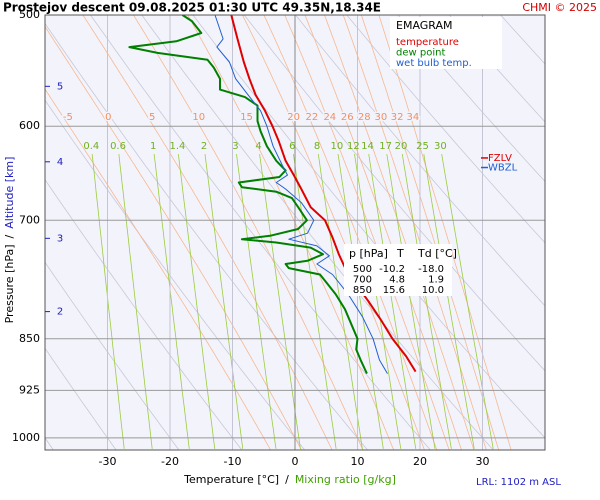 This screenshot has width=600, height=500. Describe the element at coordinates (287, 479) in the screenshot. I see `x-label-sep: /` at that location.